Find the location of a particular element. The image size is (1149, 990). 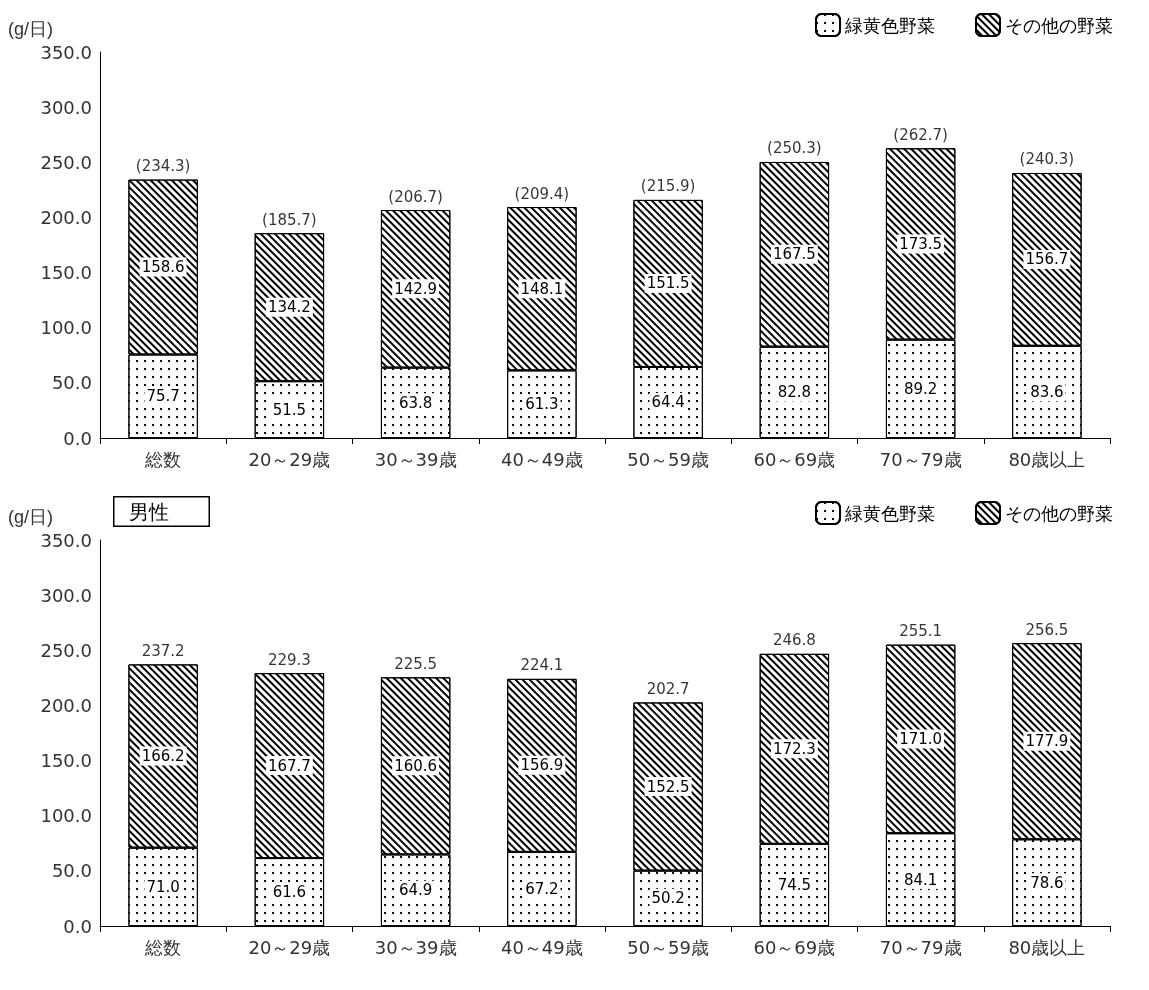

total-label: 256.5 is located at coordinates (1047, 629).